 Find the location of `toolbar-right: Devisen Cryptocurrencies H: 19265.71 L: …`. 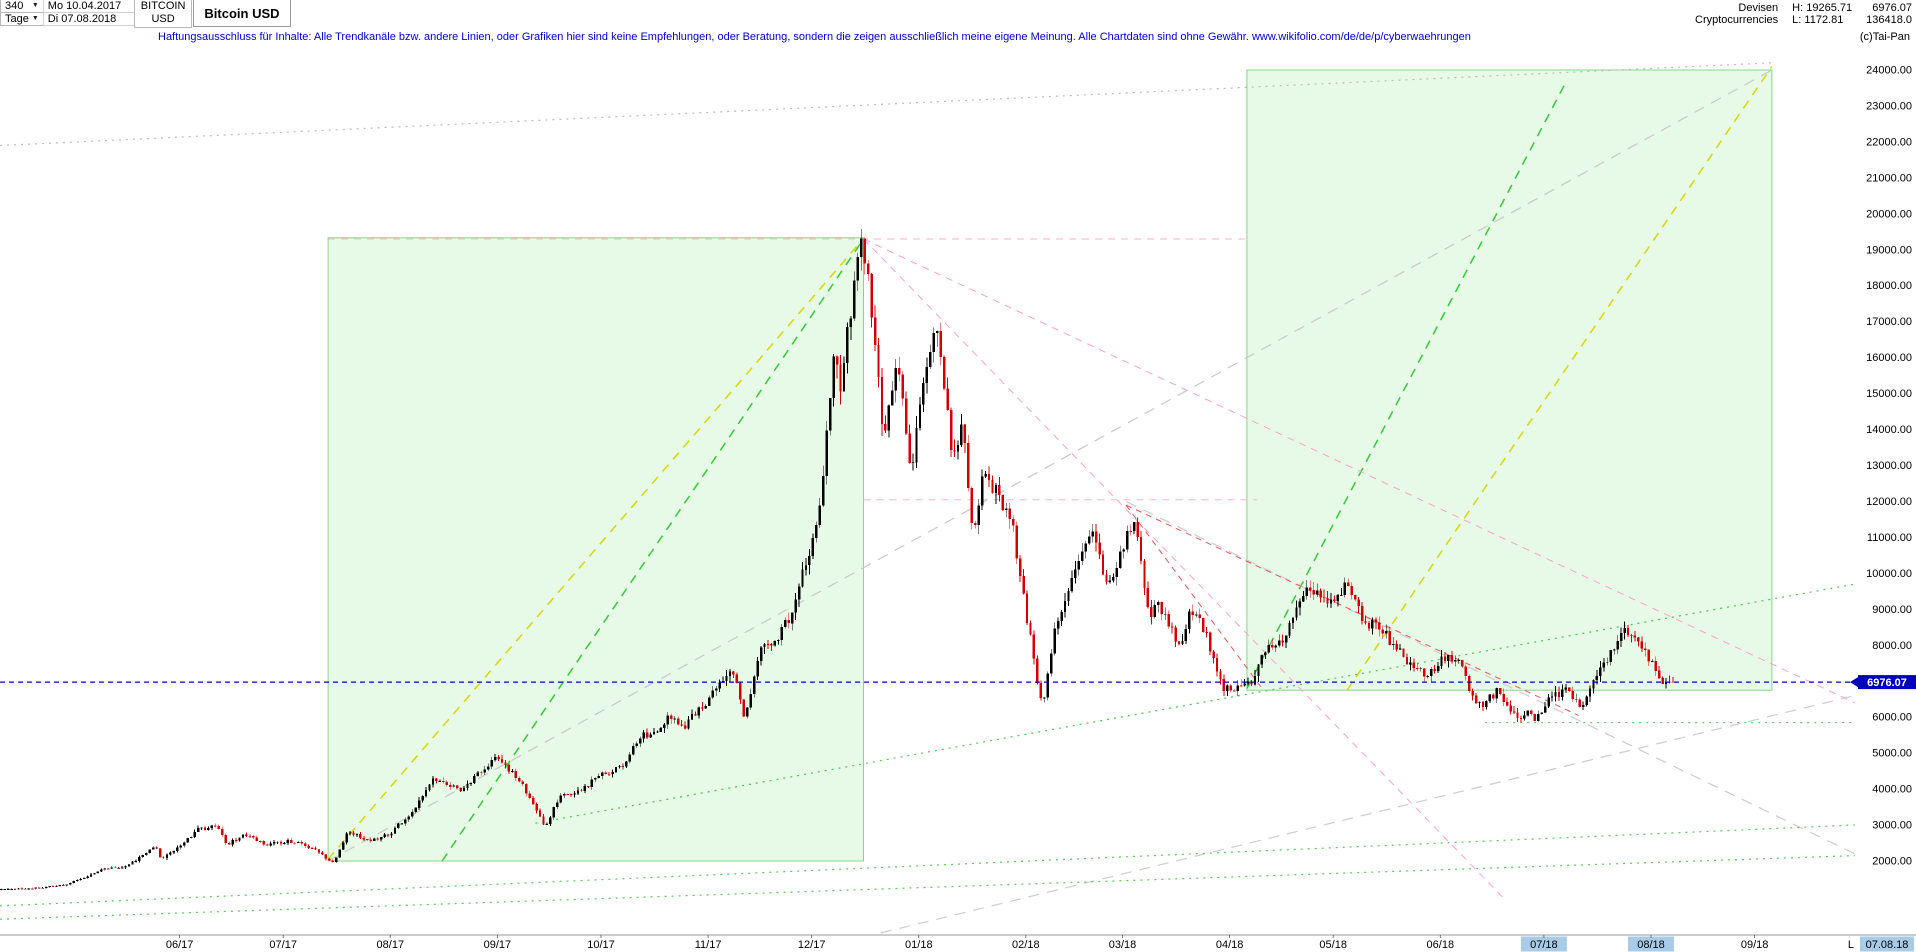

toolbar-right: Devisen Cryptocurrencies H: 19265.71 L: … is located at coordinates (1798, 14).